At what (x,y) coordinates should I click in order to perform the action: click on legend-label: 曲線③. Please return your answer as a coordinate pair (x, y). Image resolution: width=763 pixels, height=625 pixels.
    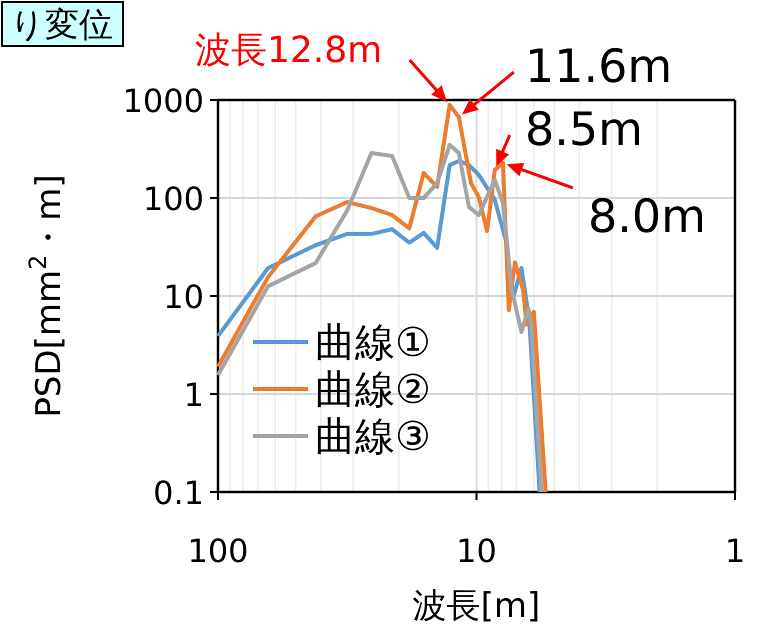
    Looking at the image, I should click on (373, 437).